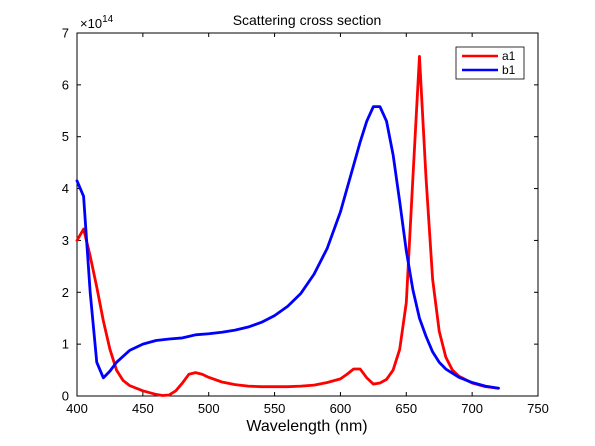 The width and height of the screenshot is (595, 446). What do you see at coordinates (209, 408) in the screenshot?
I see `x-tick-label: 500` at bounding box center [209, 408].